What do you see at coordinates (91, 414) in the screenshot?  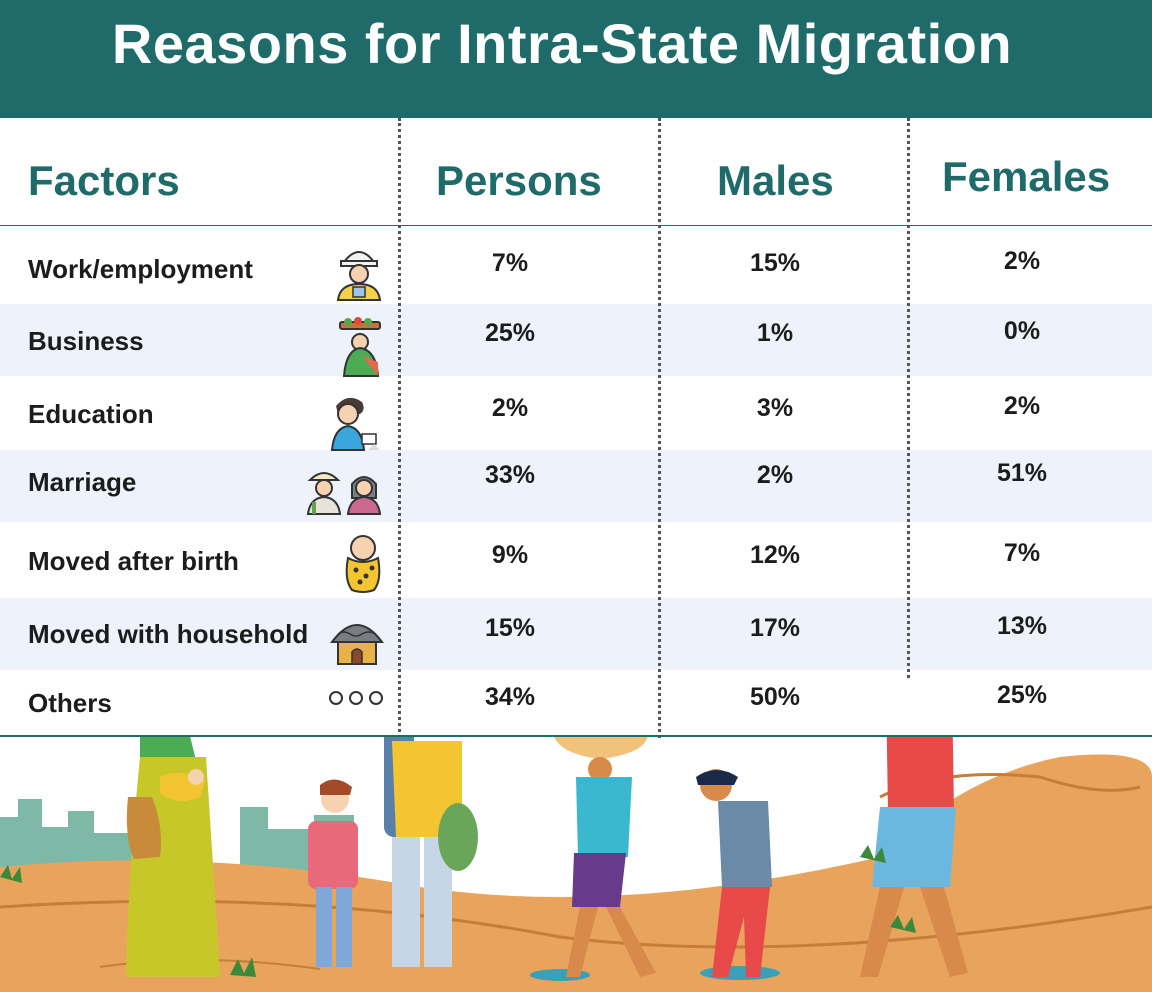 I see `factor-label: Education` at bounding box center [91, 414].